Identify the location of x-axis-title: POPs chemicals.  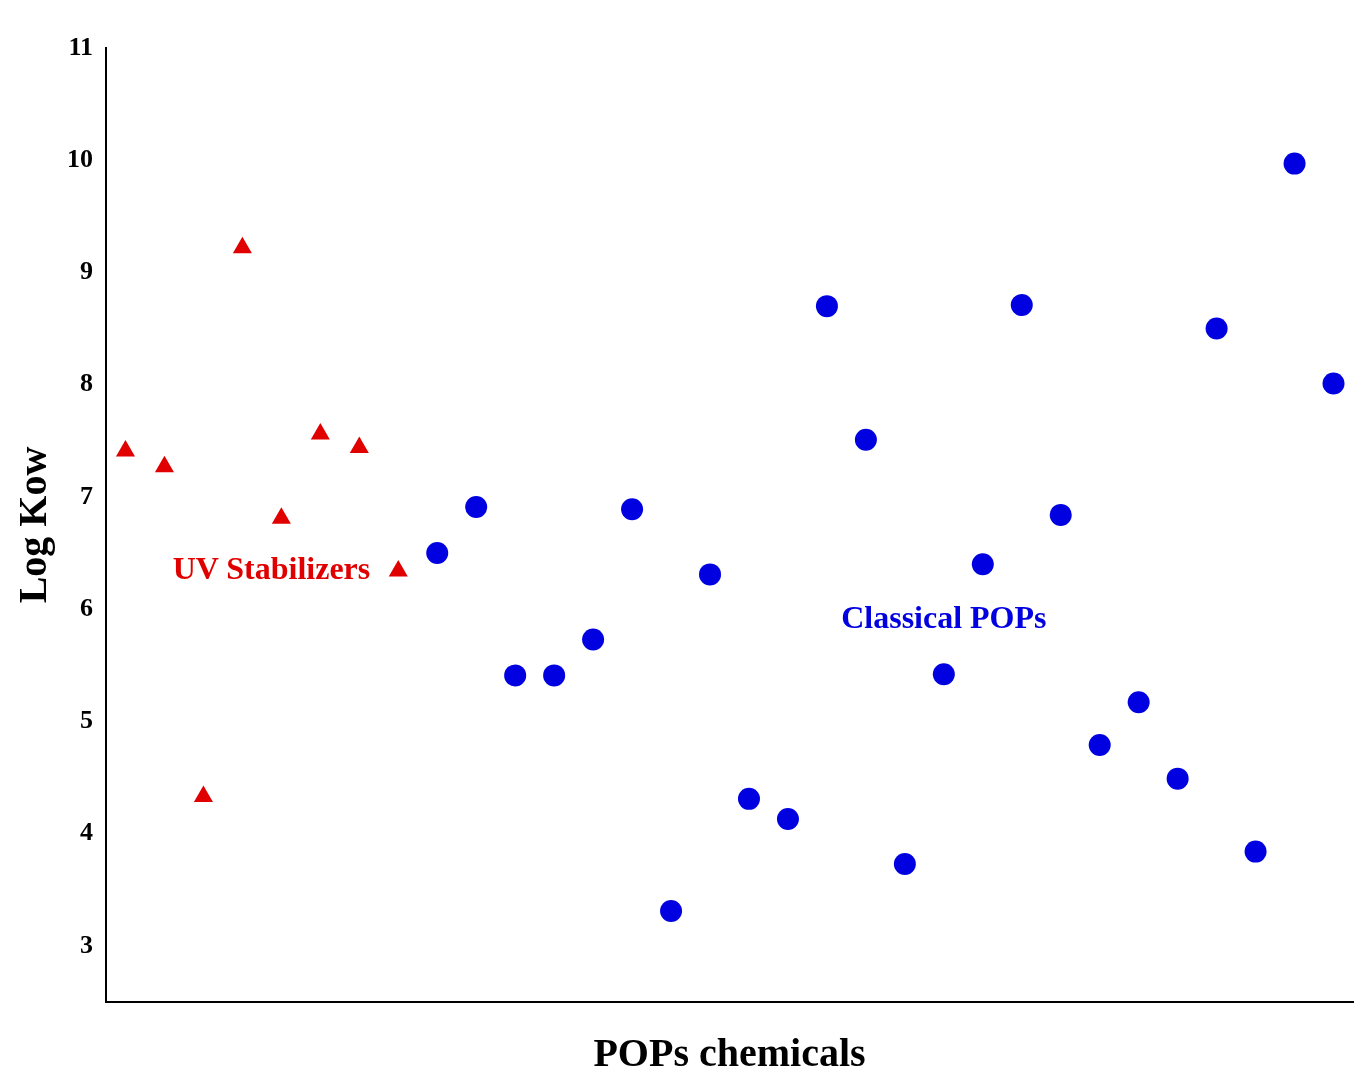
(729, 1053).